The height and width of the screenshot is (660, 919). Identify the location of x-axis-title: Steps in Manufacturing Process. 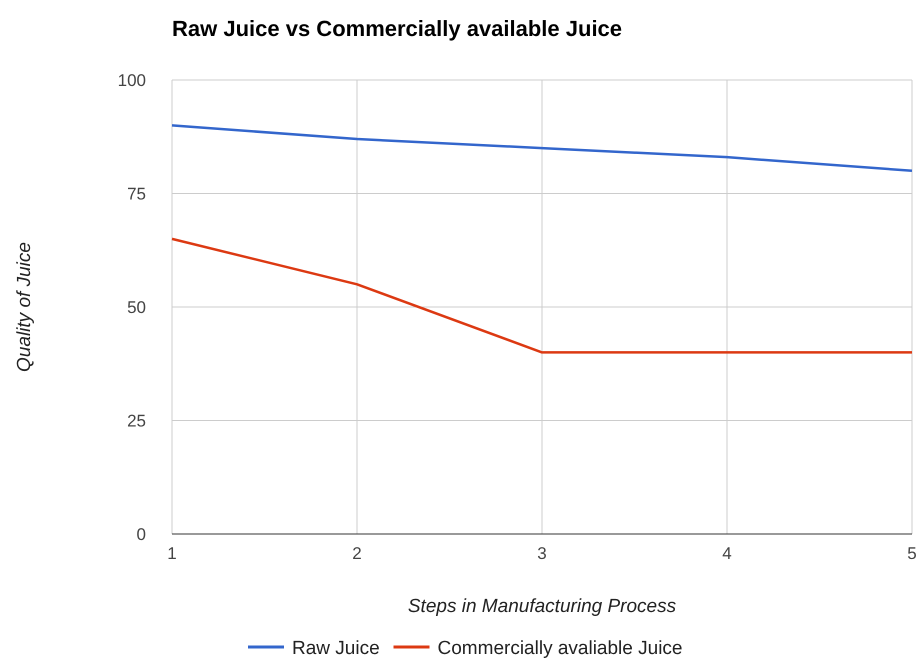
(542, 606).